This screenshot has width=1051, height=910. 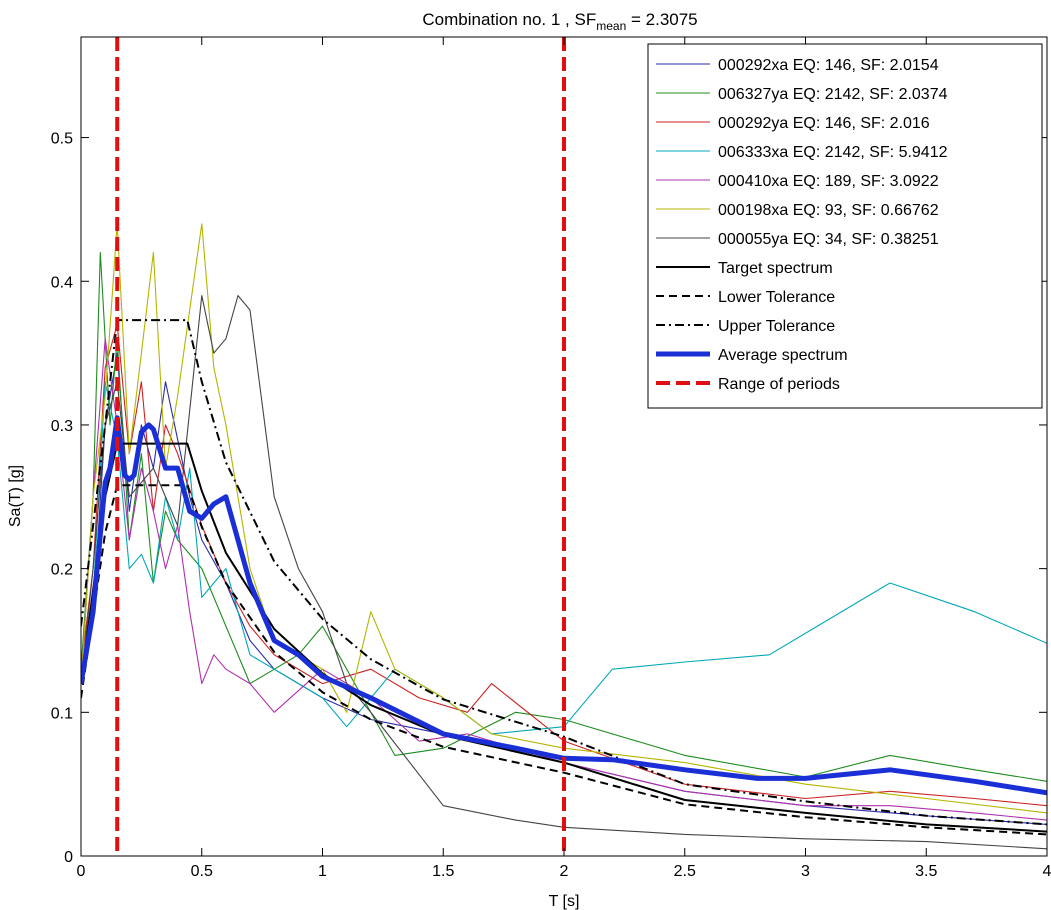 What do you see at coordinates (783, 355) in the screenshot?
I see `legend-entry-average-spectrum: Average spectrum` at bounding box center [783, 355].